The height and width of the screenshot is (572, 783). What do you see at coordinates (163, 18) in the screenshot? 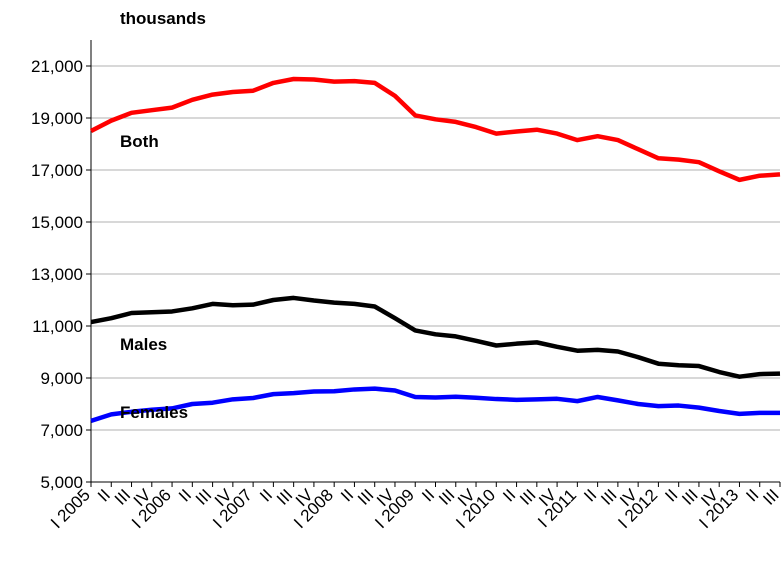
I see `y-axis-label: thousands` at bounding box center [163, 18].